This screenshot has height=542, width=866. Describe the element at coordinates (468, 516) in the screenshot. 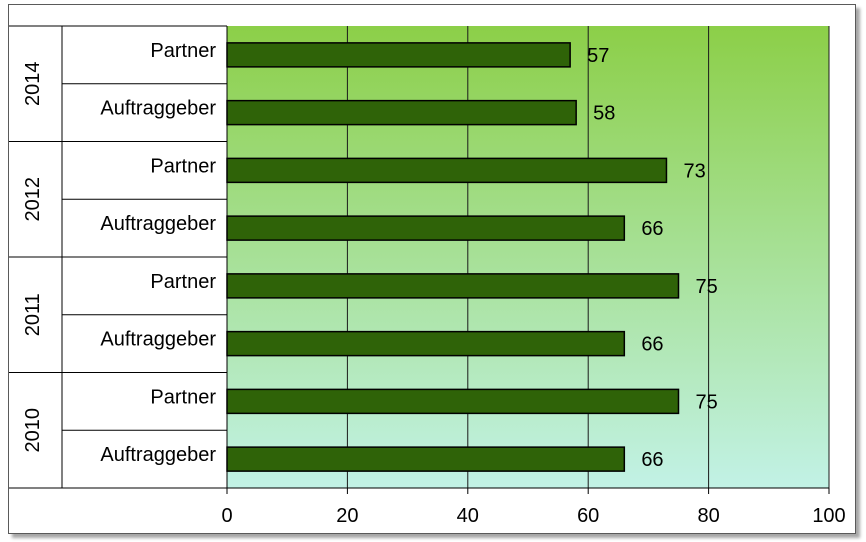

I see `tick-label: 40` at that location.